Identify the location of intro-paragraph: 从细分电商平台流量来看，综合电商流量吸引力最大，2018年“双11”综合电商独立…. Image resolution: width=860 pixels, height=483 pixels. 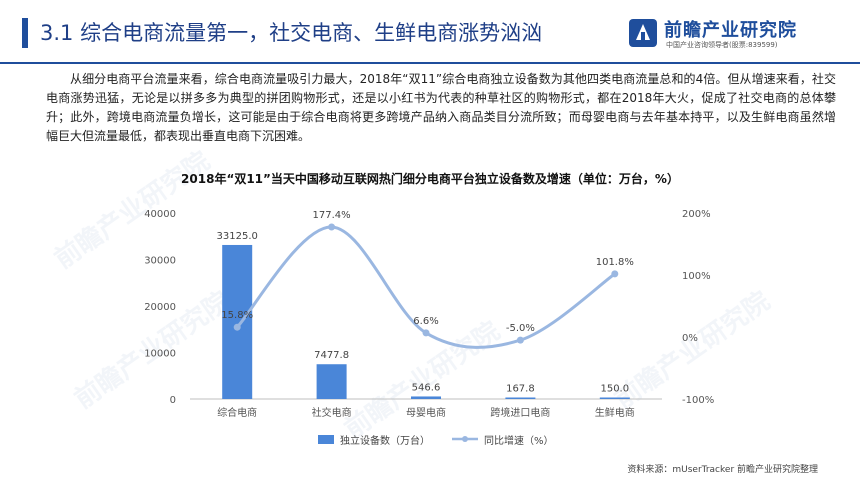
(441, 107).